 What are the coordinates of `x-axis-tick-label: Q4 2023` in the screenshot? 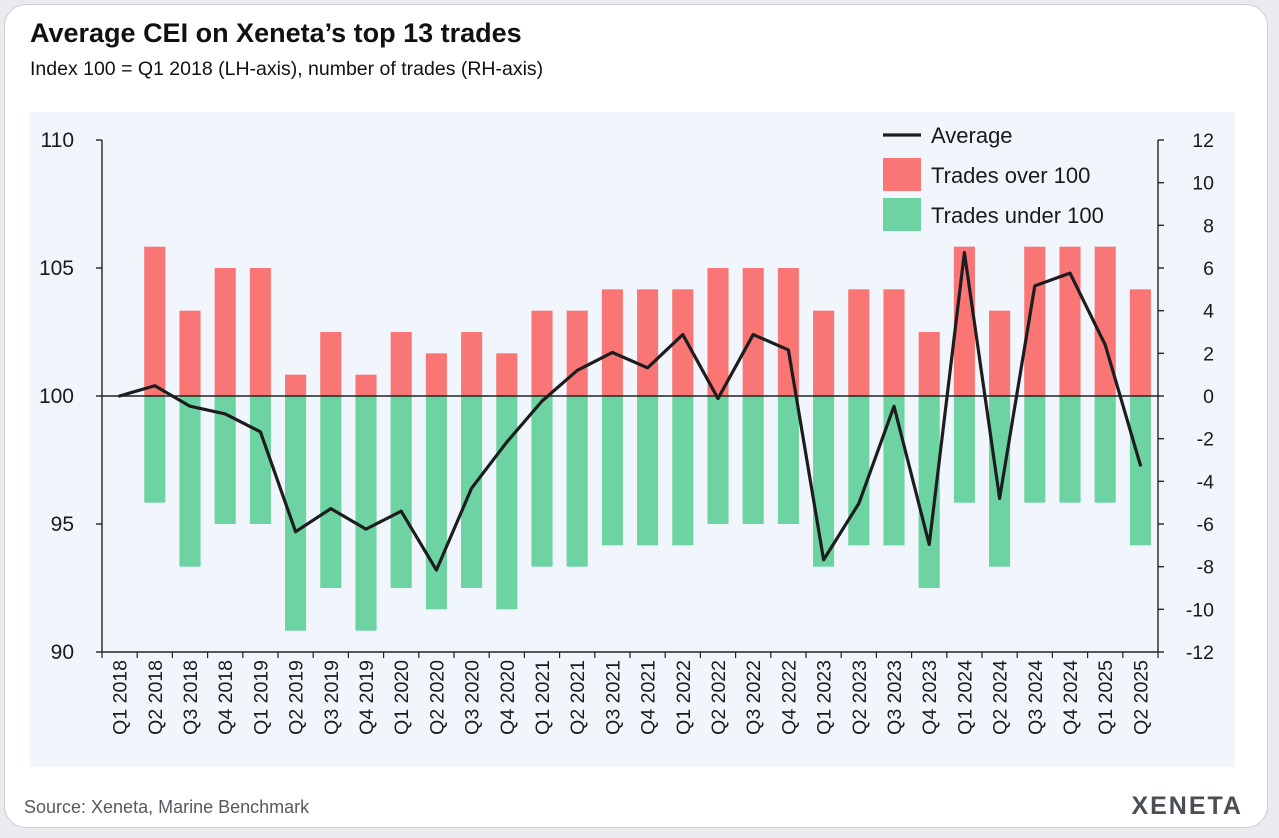 It's located at (930, 697).